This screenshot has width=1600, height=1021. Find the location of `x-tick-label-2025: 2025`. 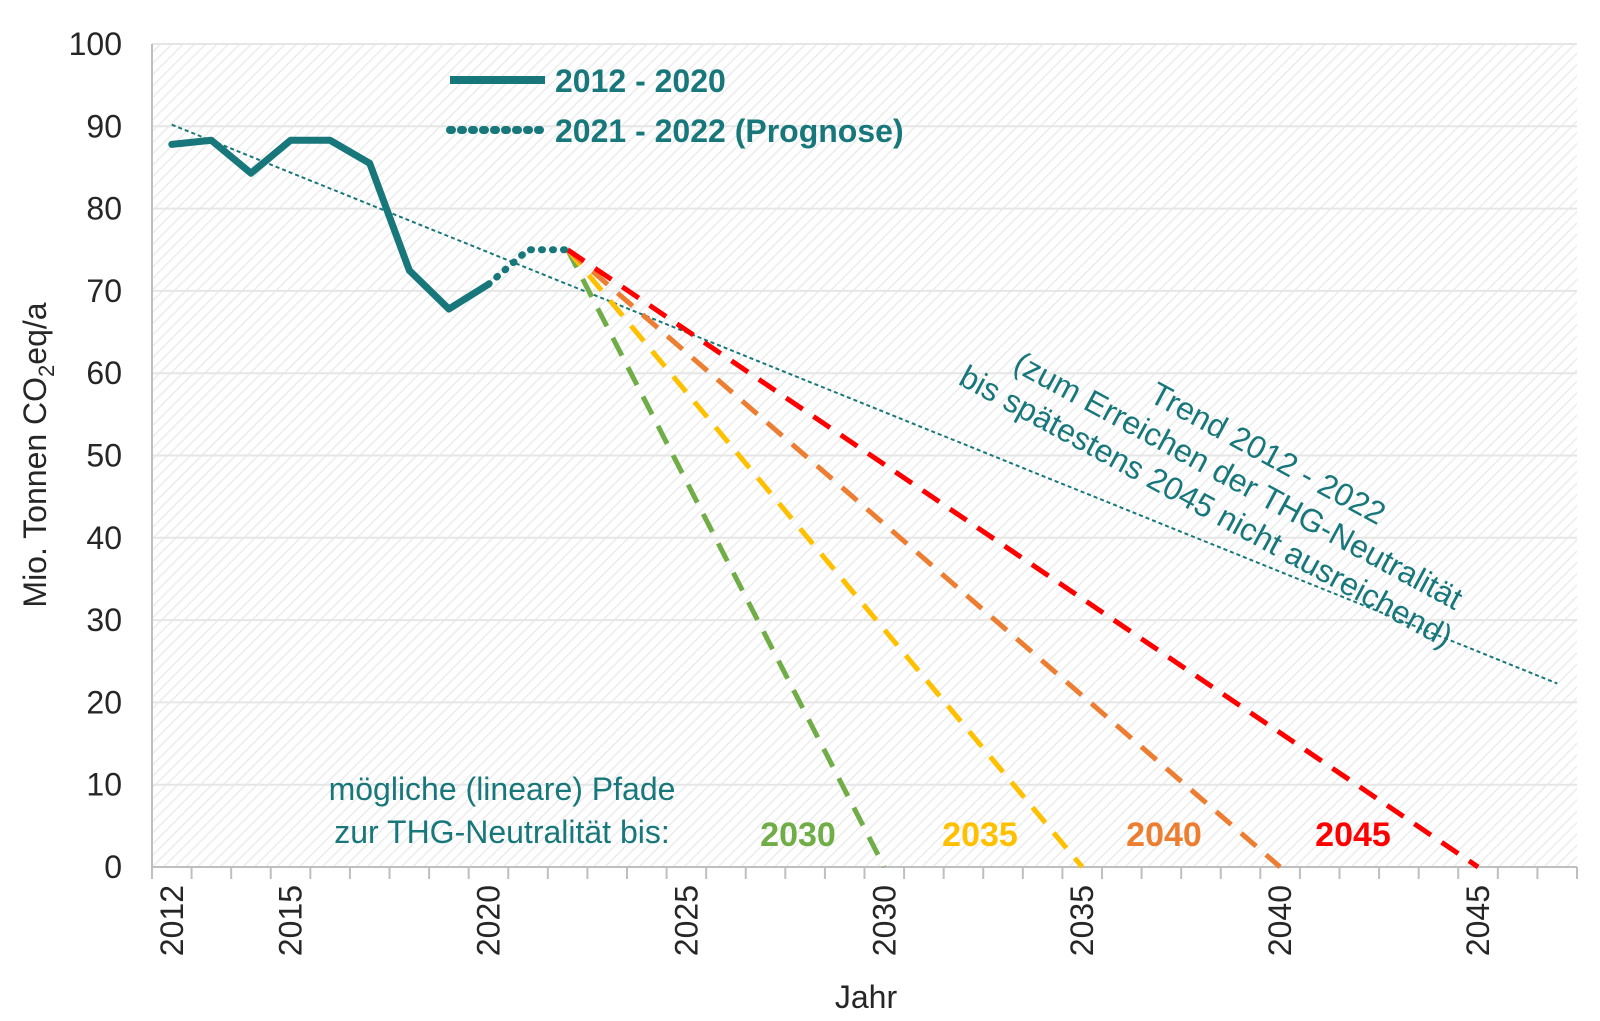

x-tick-label-2025: 2025 is located at coordinates (686, 920).